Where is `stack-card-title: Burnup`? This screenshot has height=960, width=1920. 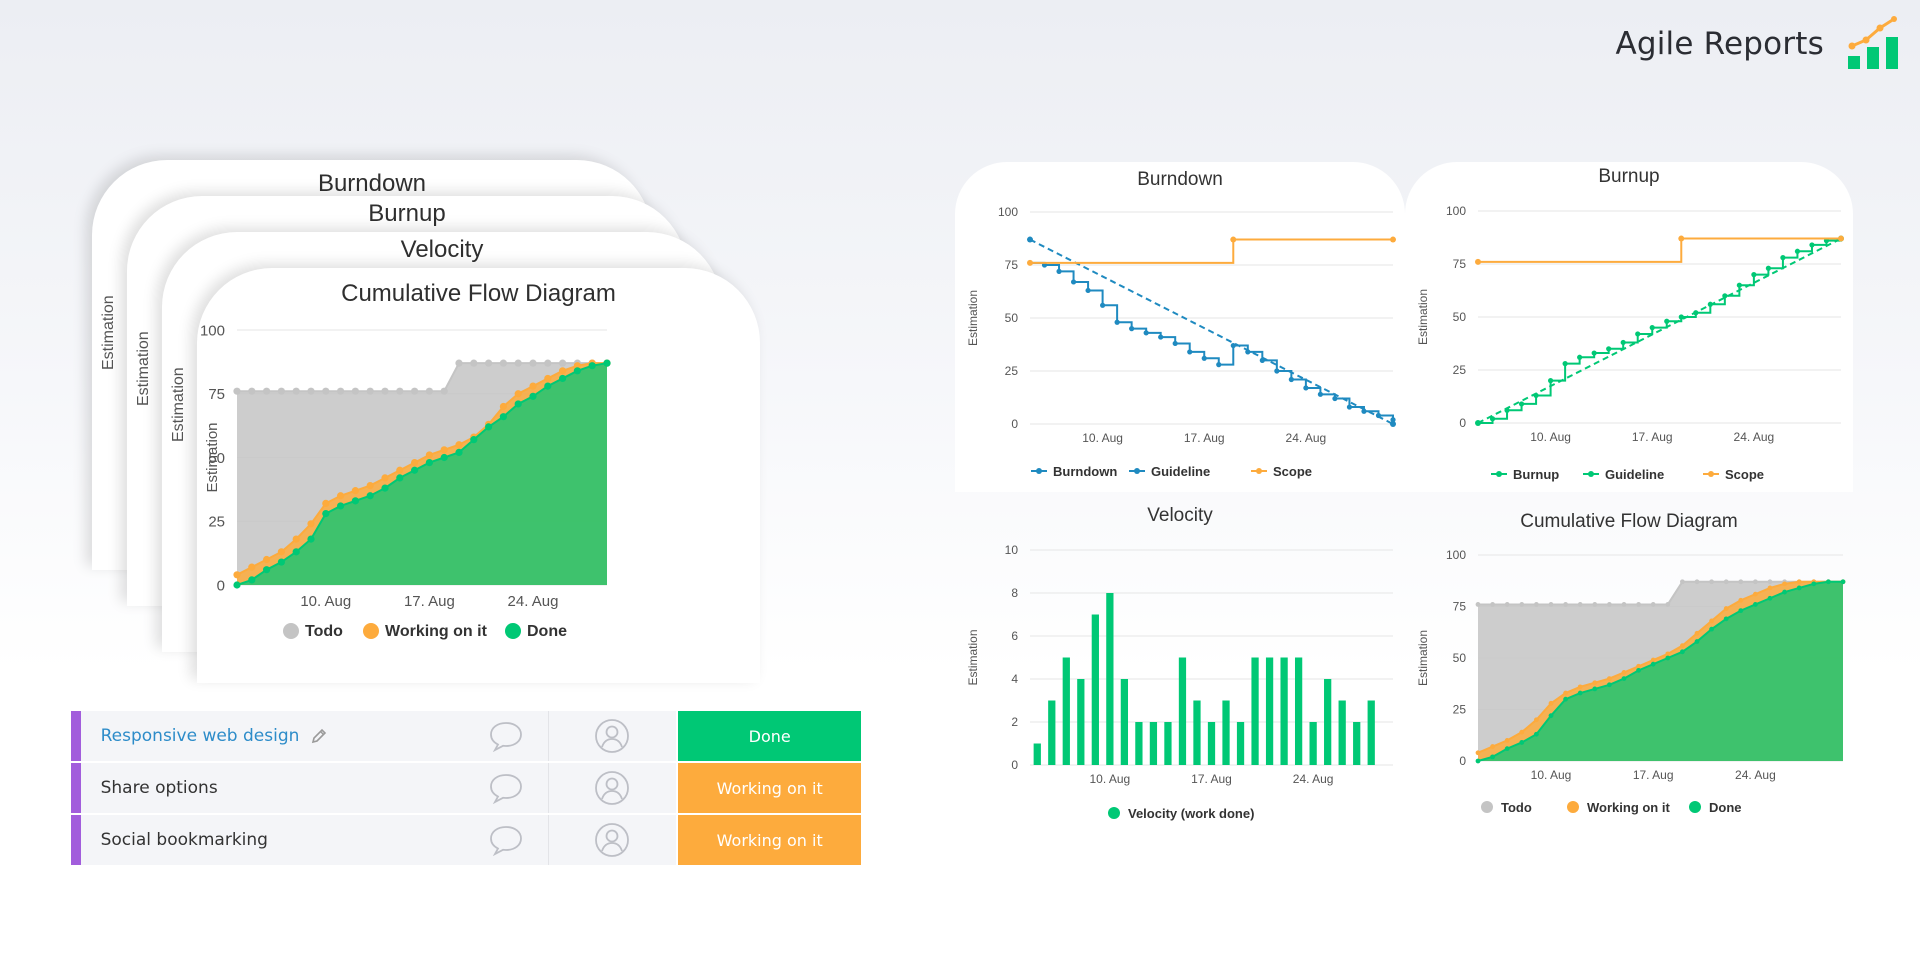 stack-card-title: Burnup is located at coordinates (407, 213).